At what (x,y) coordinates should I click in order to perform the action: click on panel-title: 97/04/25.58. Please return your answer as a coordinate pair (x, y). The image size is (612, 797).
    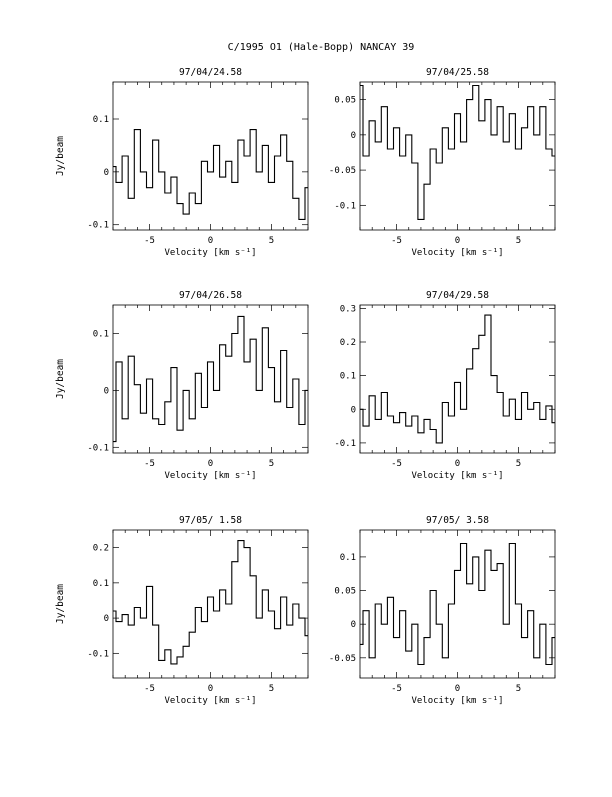
    Looking at the image, I should click on (457, 72).